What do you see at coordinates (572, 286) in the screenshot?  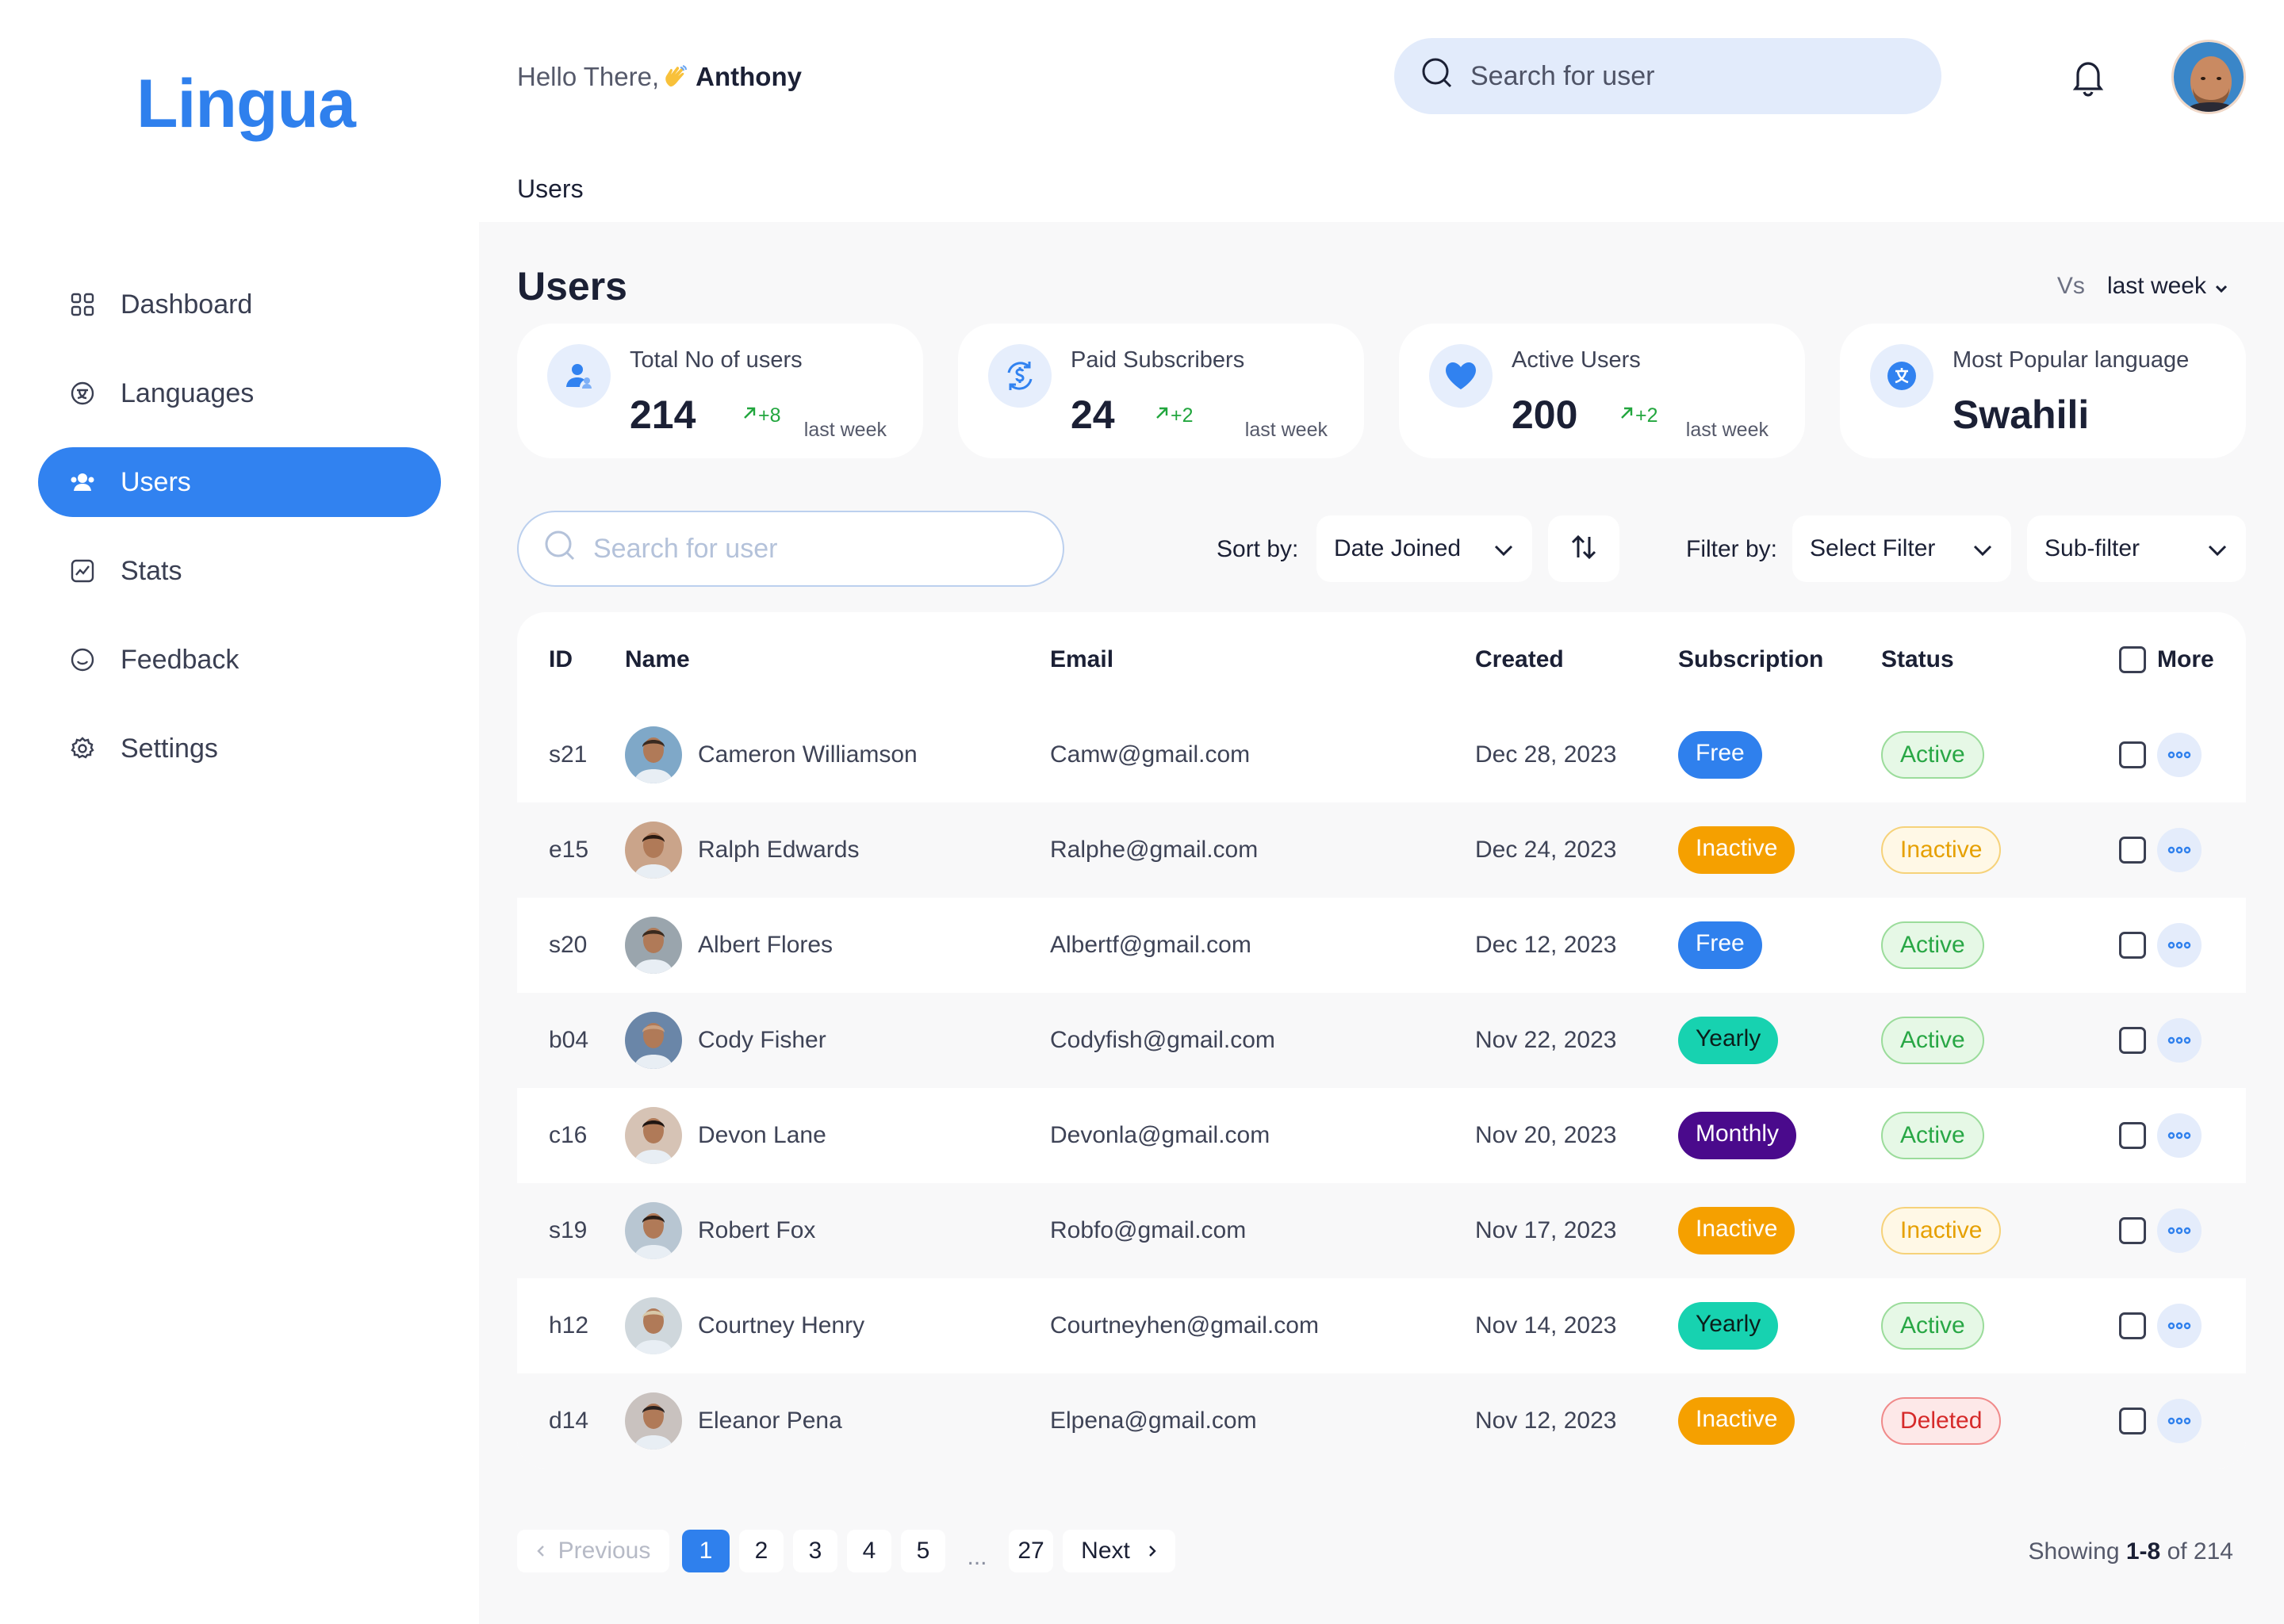 I see `page-title: Users` at bounding box center [572, 286].